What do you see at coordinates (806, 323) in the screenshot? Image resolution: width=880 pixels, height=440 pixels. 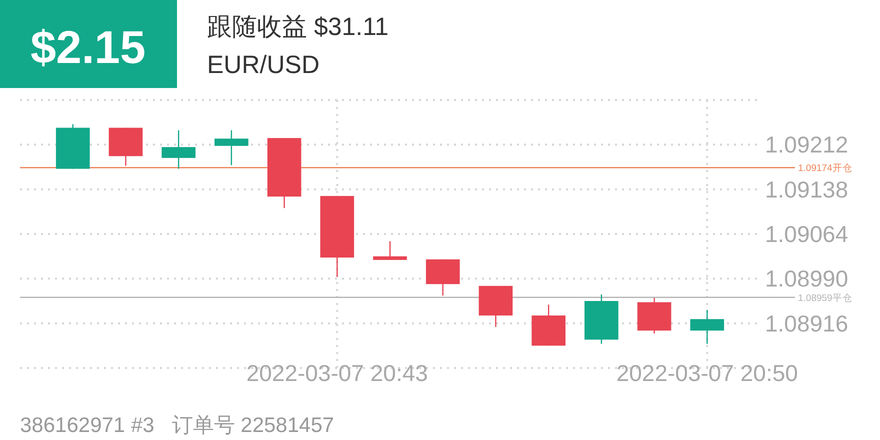 I see `y-tick-label: 1.08916` at bounding box center [806, 323].